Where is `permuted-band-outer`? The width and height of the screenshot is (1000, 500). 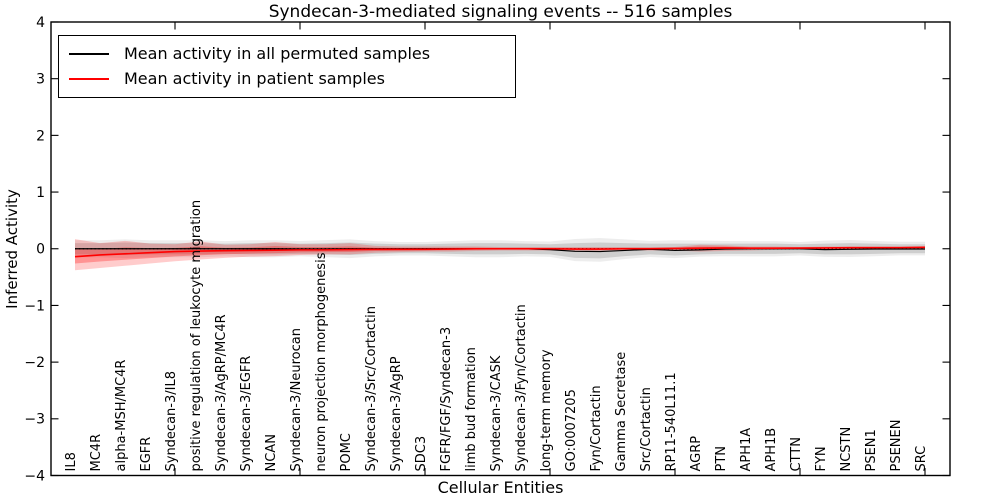
permuted-band-outer is located at coordinates (500, 249).